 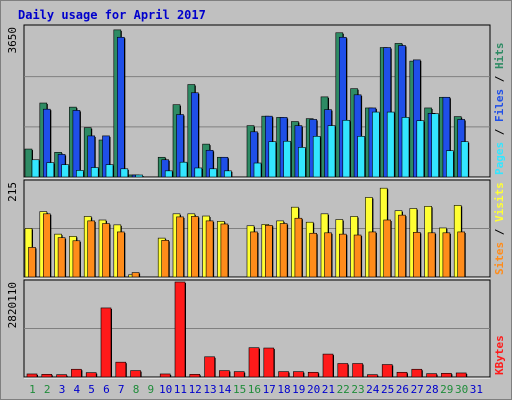 What do you see at coordinates (476, 389) in the screenshot?
I see `day-label-31: 31` at bounding box center [476, 389].